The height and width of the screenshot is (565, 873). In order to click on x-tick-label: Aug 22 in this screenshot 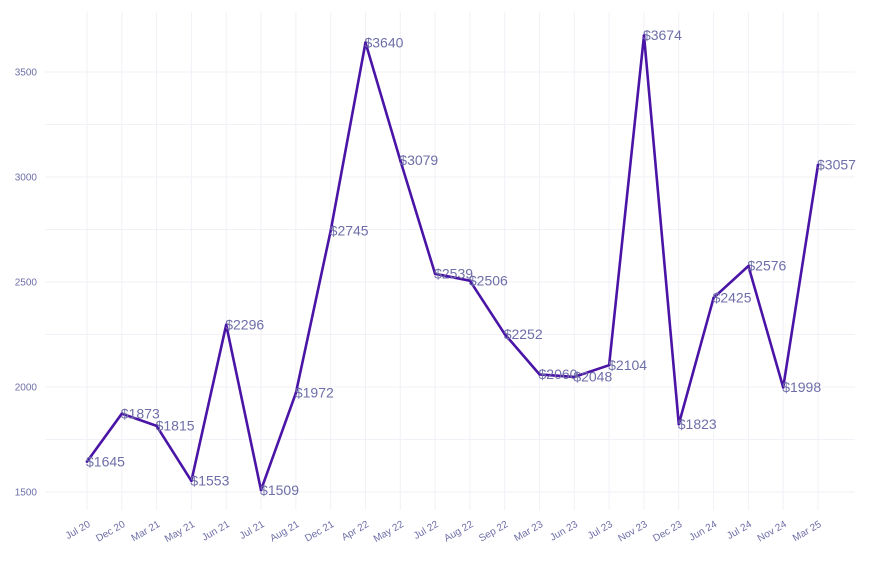, I will do `click(458, 532)`.